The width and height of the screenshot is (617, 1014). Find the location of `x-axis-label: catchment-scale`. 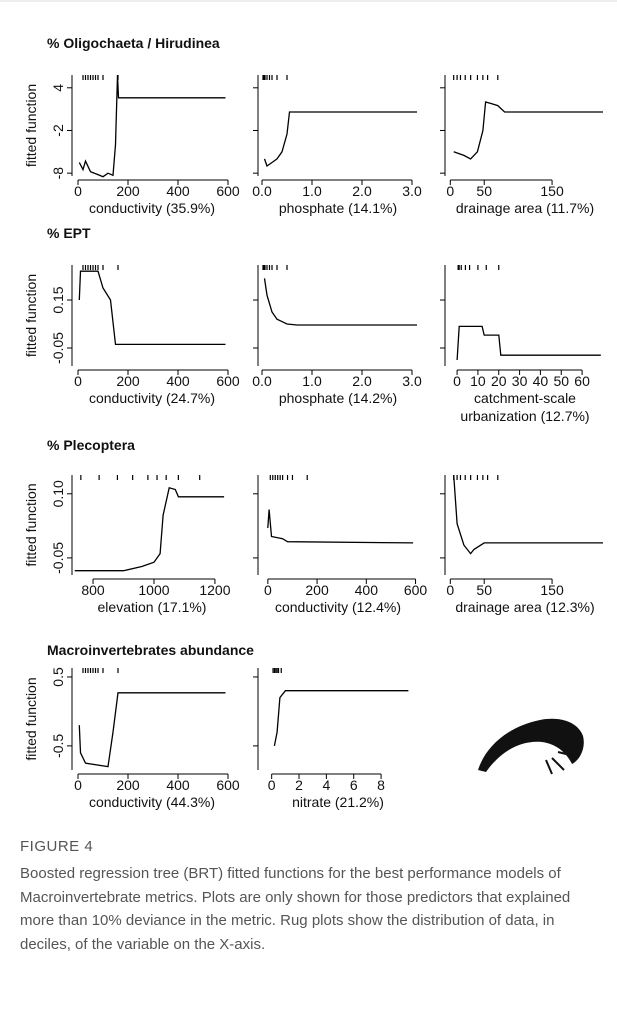

x-axis-label: catchment-scale is located at coordinates (525, 398).